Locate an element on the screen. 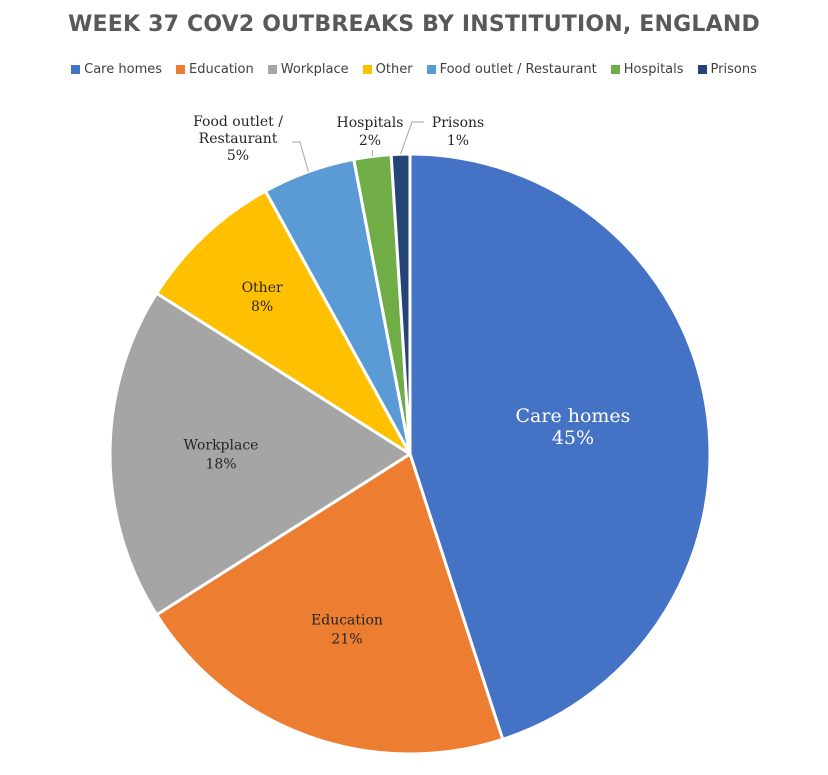  slice-name-food-line2: Restaurant is located at coordinates (238, 139).